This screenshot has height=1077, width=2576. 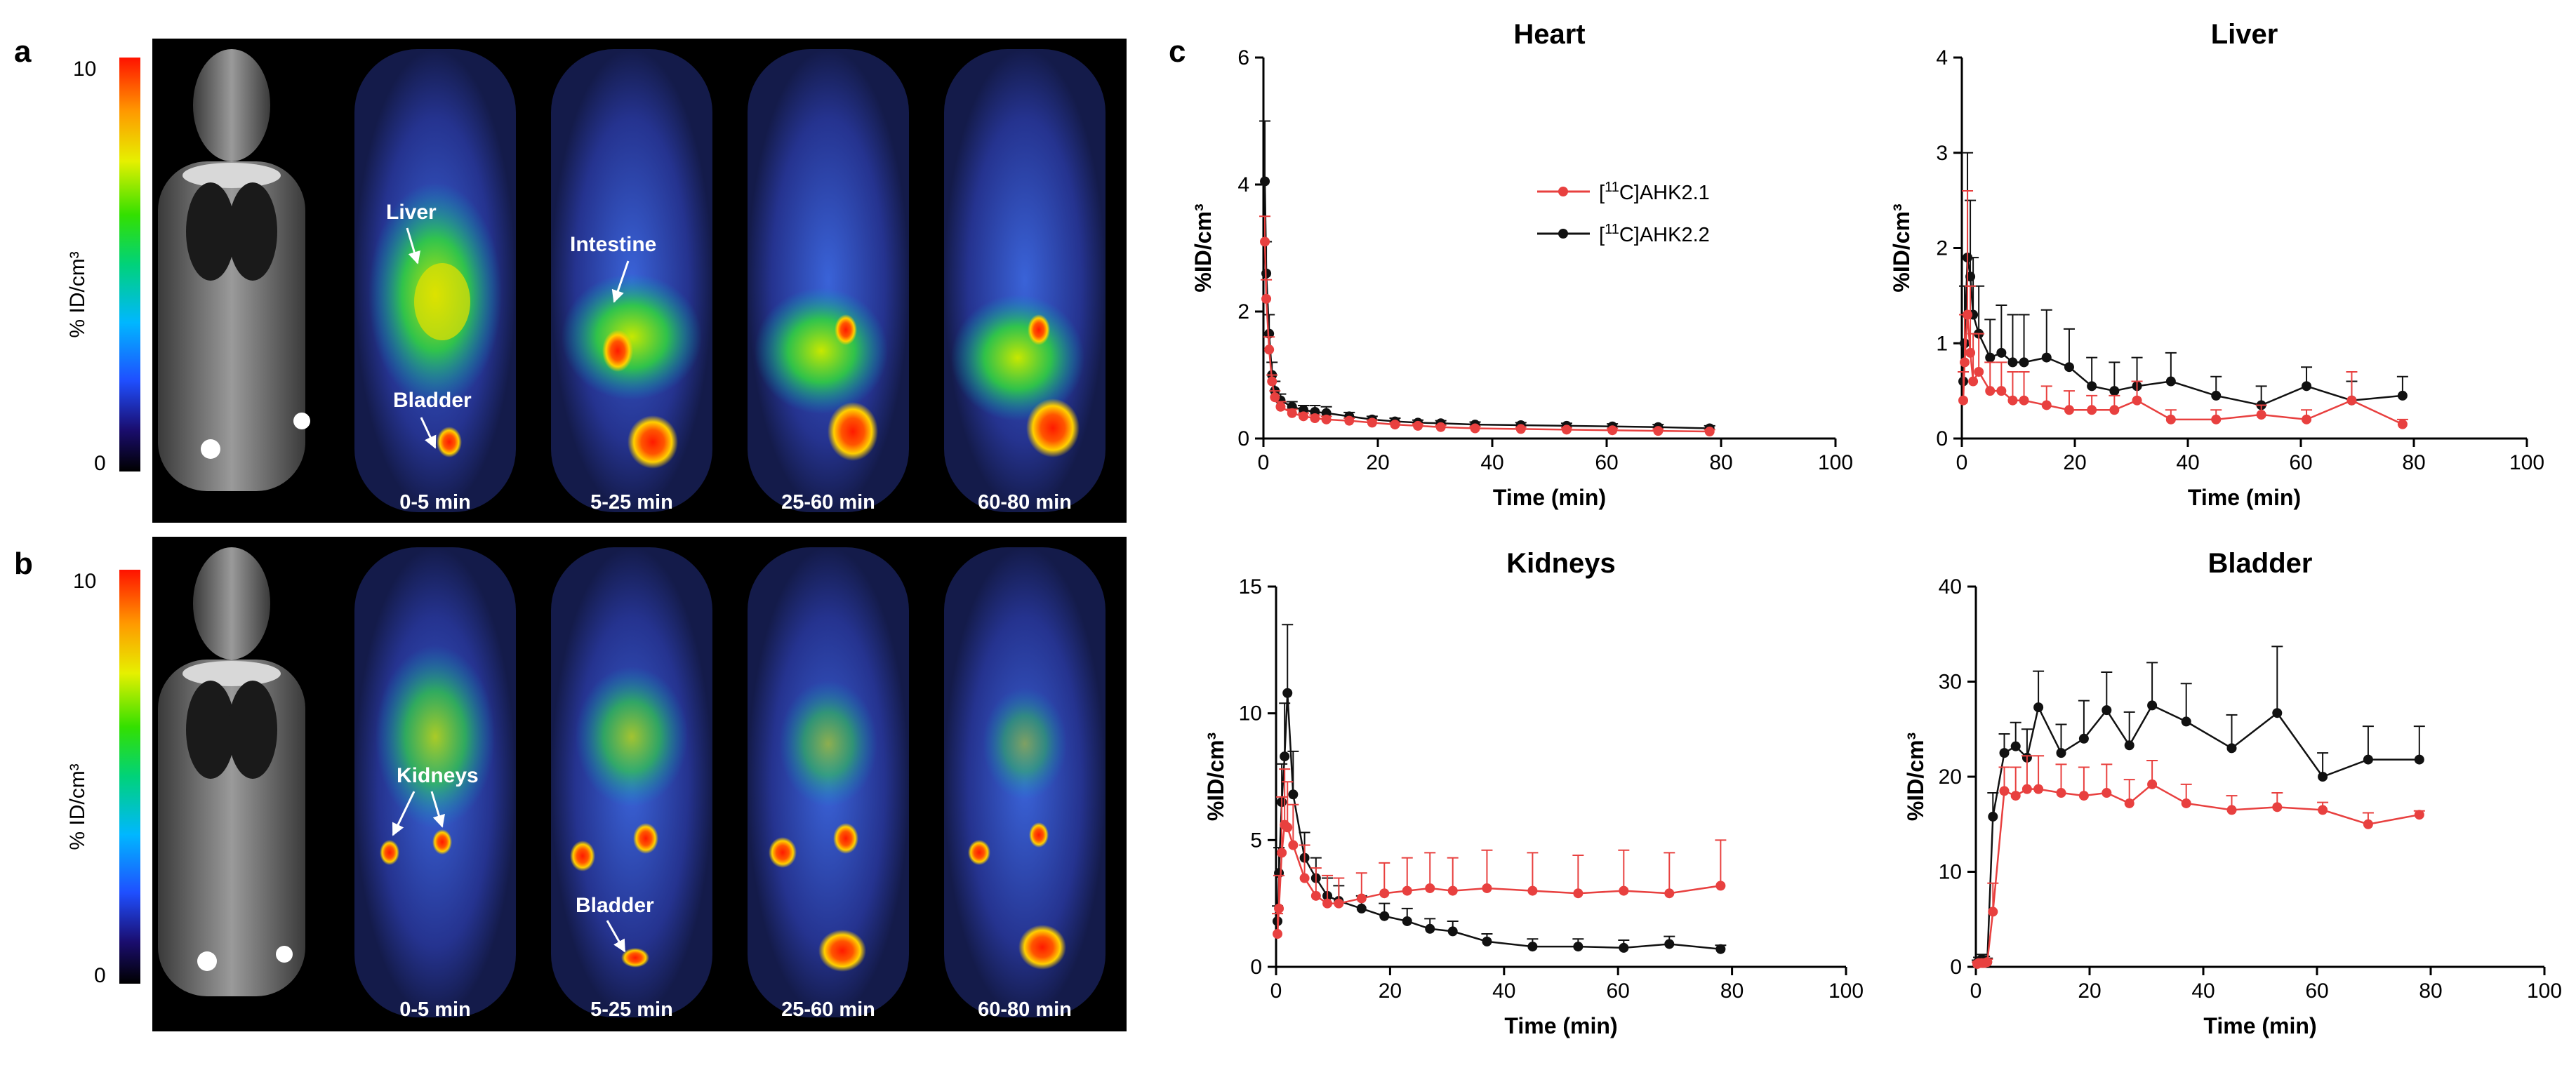 I want to click on x-axis-label-kidneys: Time (min), so click(x=1561, y=1025).